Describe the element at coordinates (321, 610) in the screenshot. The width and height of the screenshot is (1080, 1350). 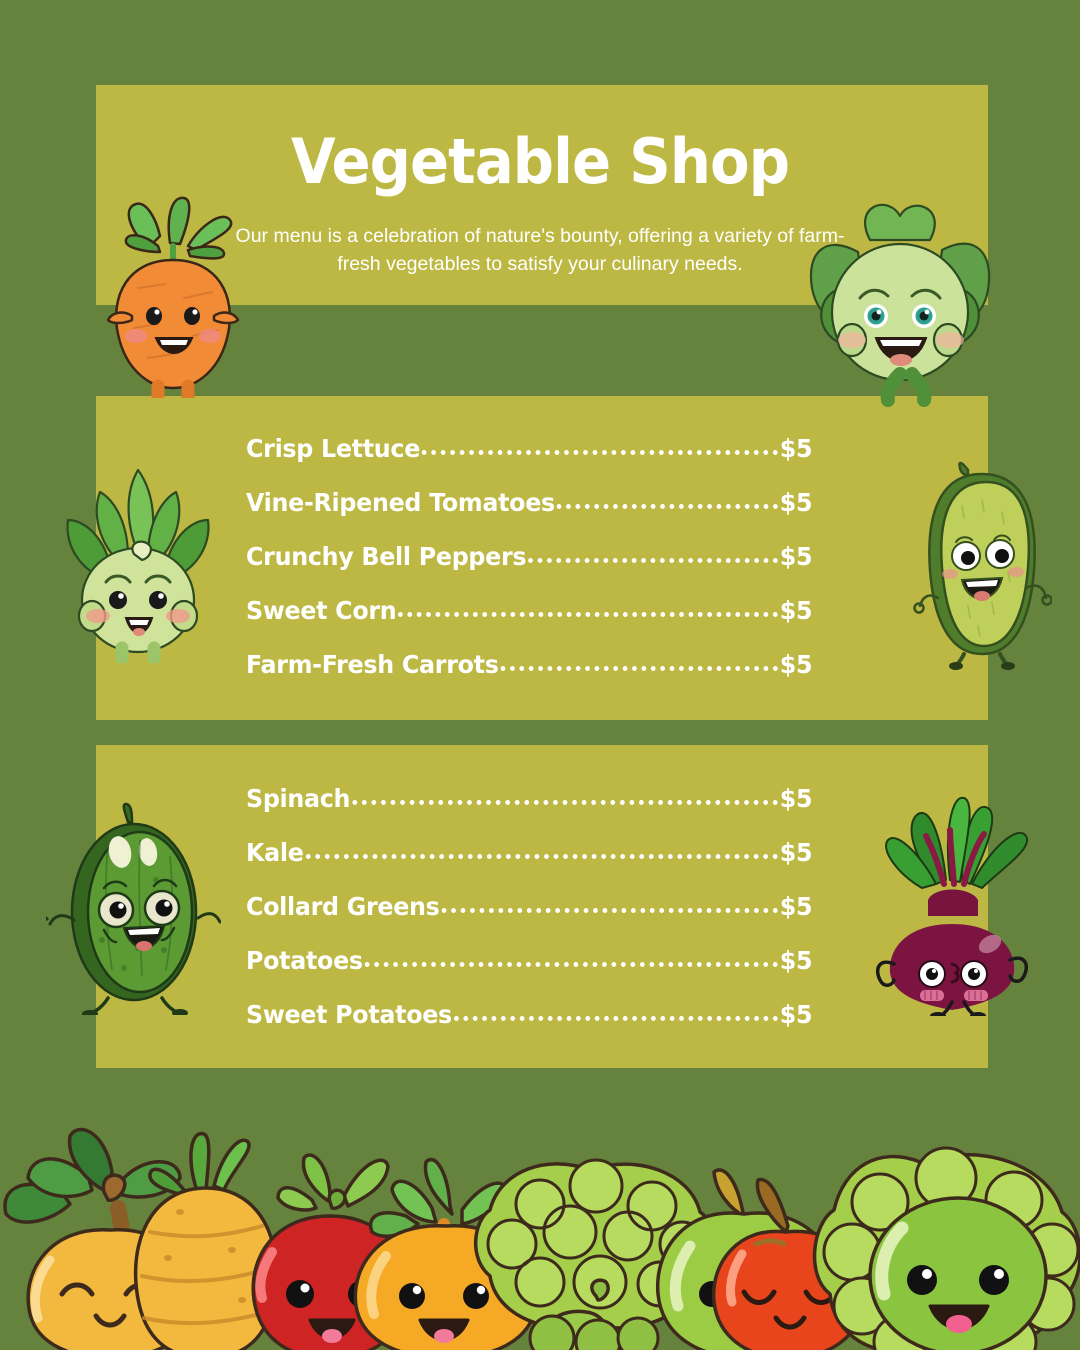
I see `menu-item-name: Sweet Corn` at that location.